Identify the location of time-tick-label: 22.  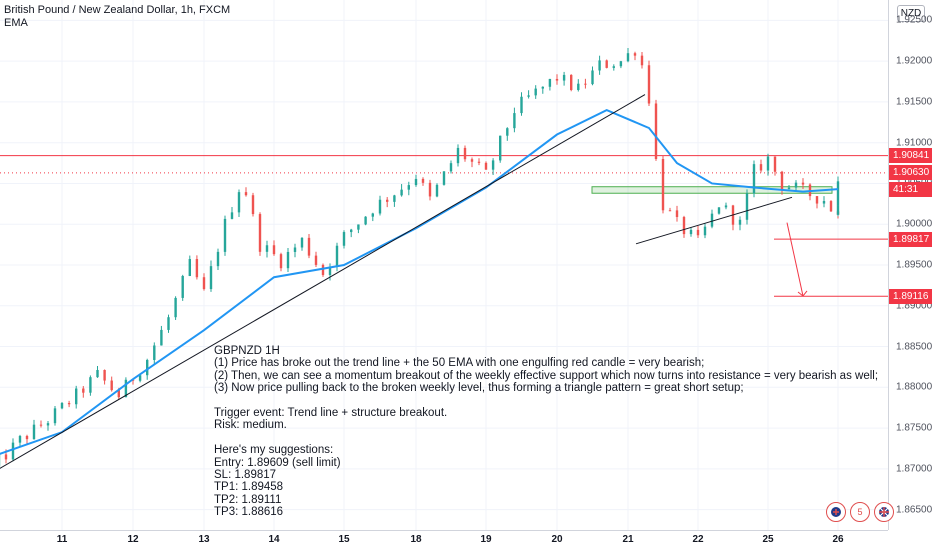
(697, 539).